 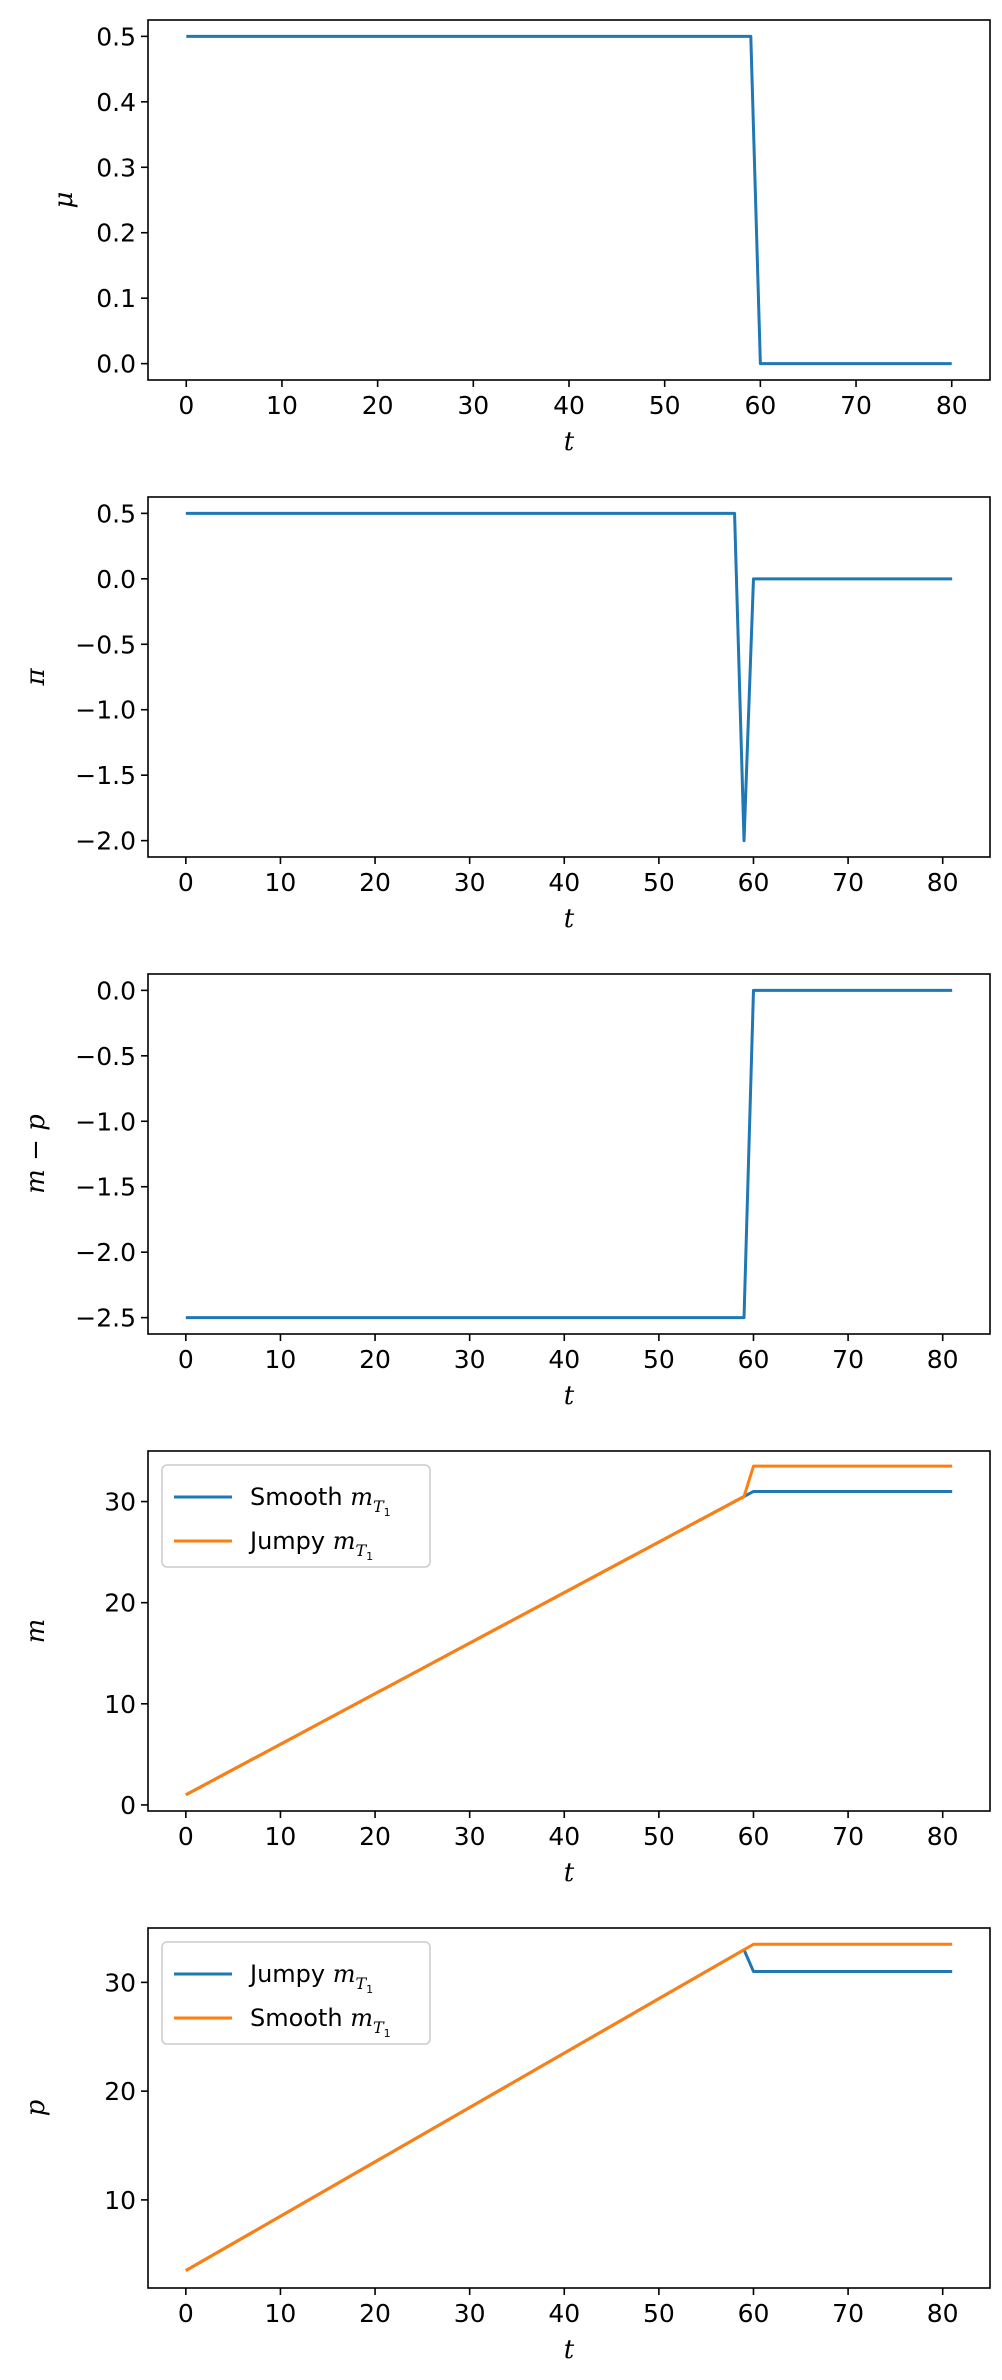 What do you see at coordinates (116, 167) in the screenshot?
I see `y-tick-label: 0.3` at bounding box center [116, 167].